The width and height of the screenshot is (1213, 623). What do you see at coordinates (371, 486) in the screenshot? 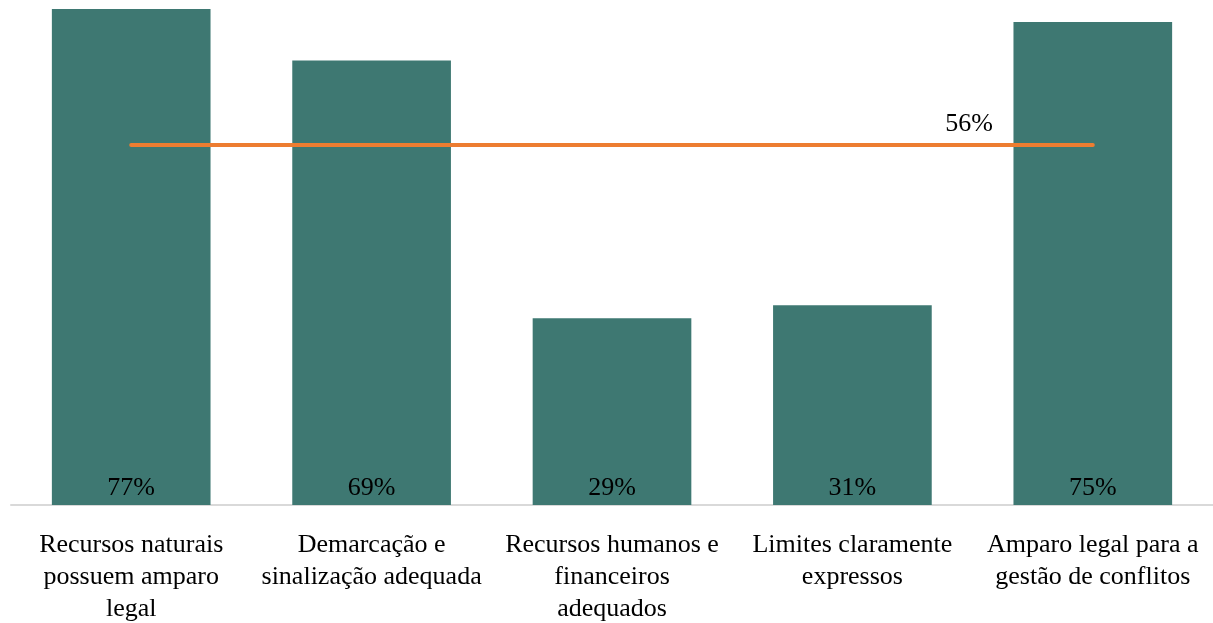
I see `data-label: 69%` at bounding box center [371, 486].